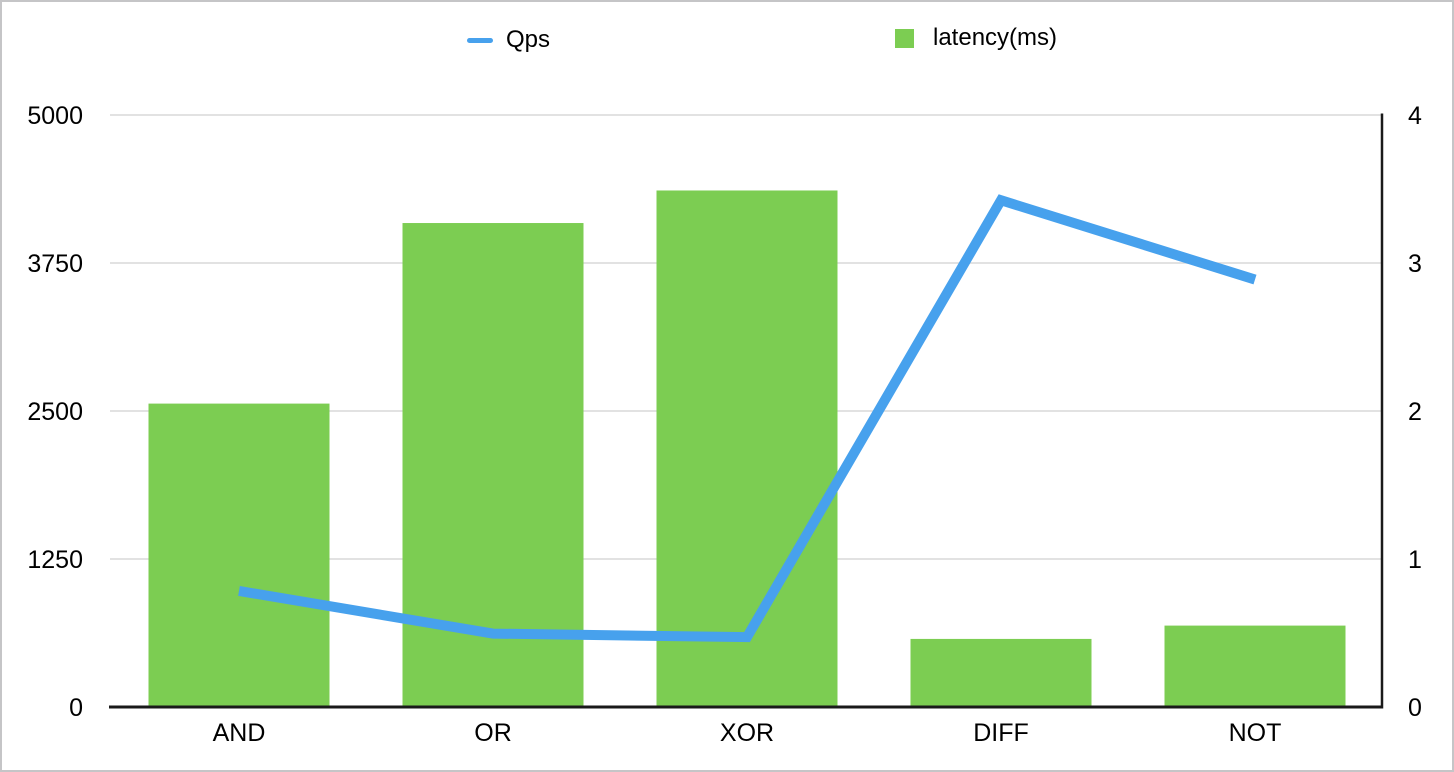 The width and height of the screenshot is (1454, 772). What do you see at coordinates (747, 449) in the screenshot?
I see `latency-bar-XOR` at bounding box center [747, 449].